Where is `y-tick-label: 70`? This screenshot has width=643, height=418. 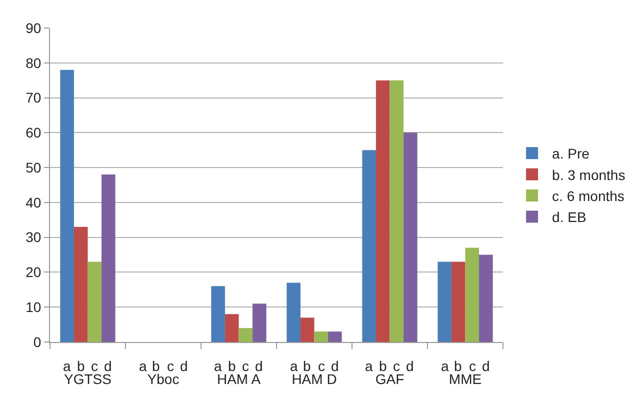 y-tick-label: 70 is located at coordinates (34, 98).